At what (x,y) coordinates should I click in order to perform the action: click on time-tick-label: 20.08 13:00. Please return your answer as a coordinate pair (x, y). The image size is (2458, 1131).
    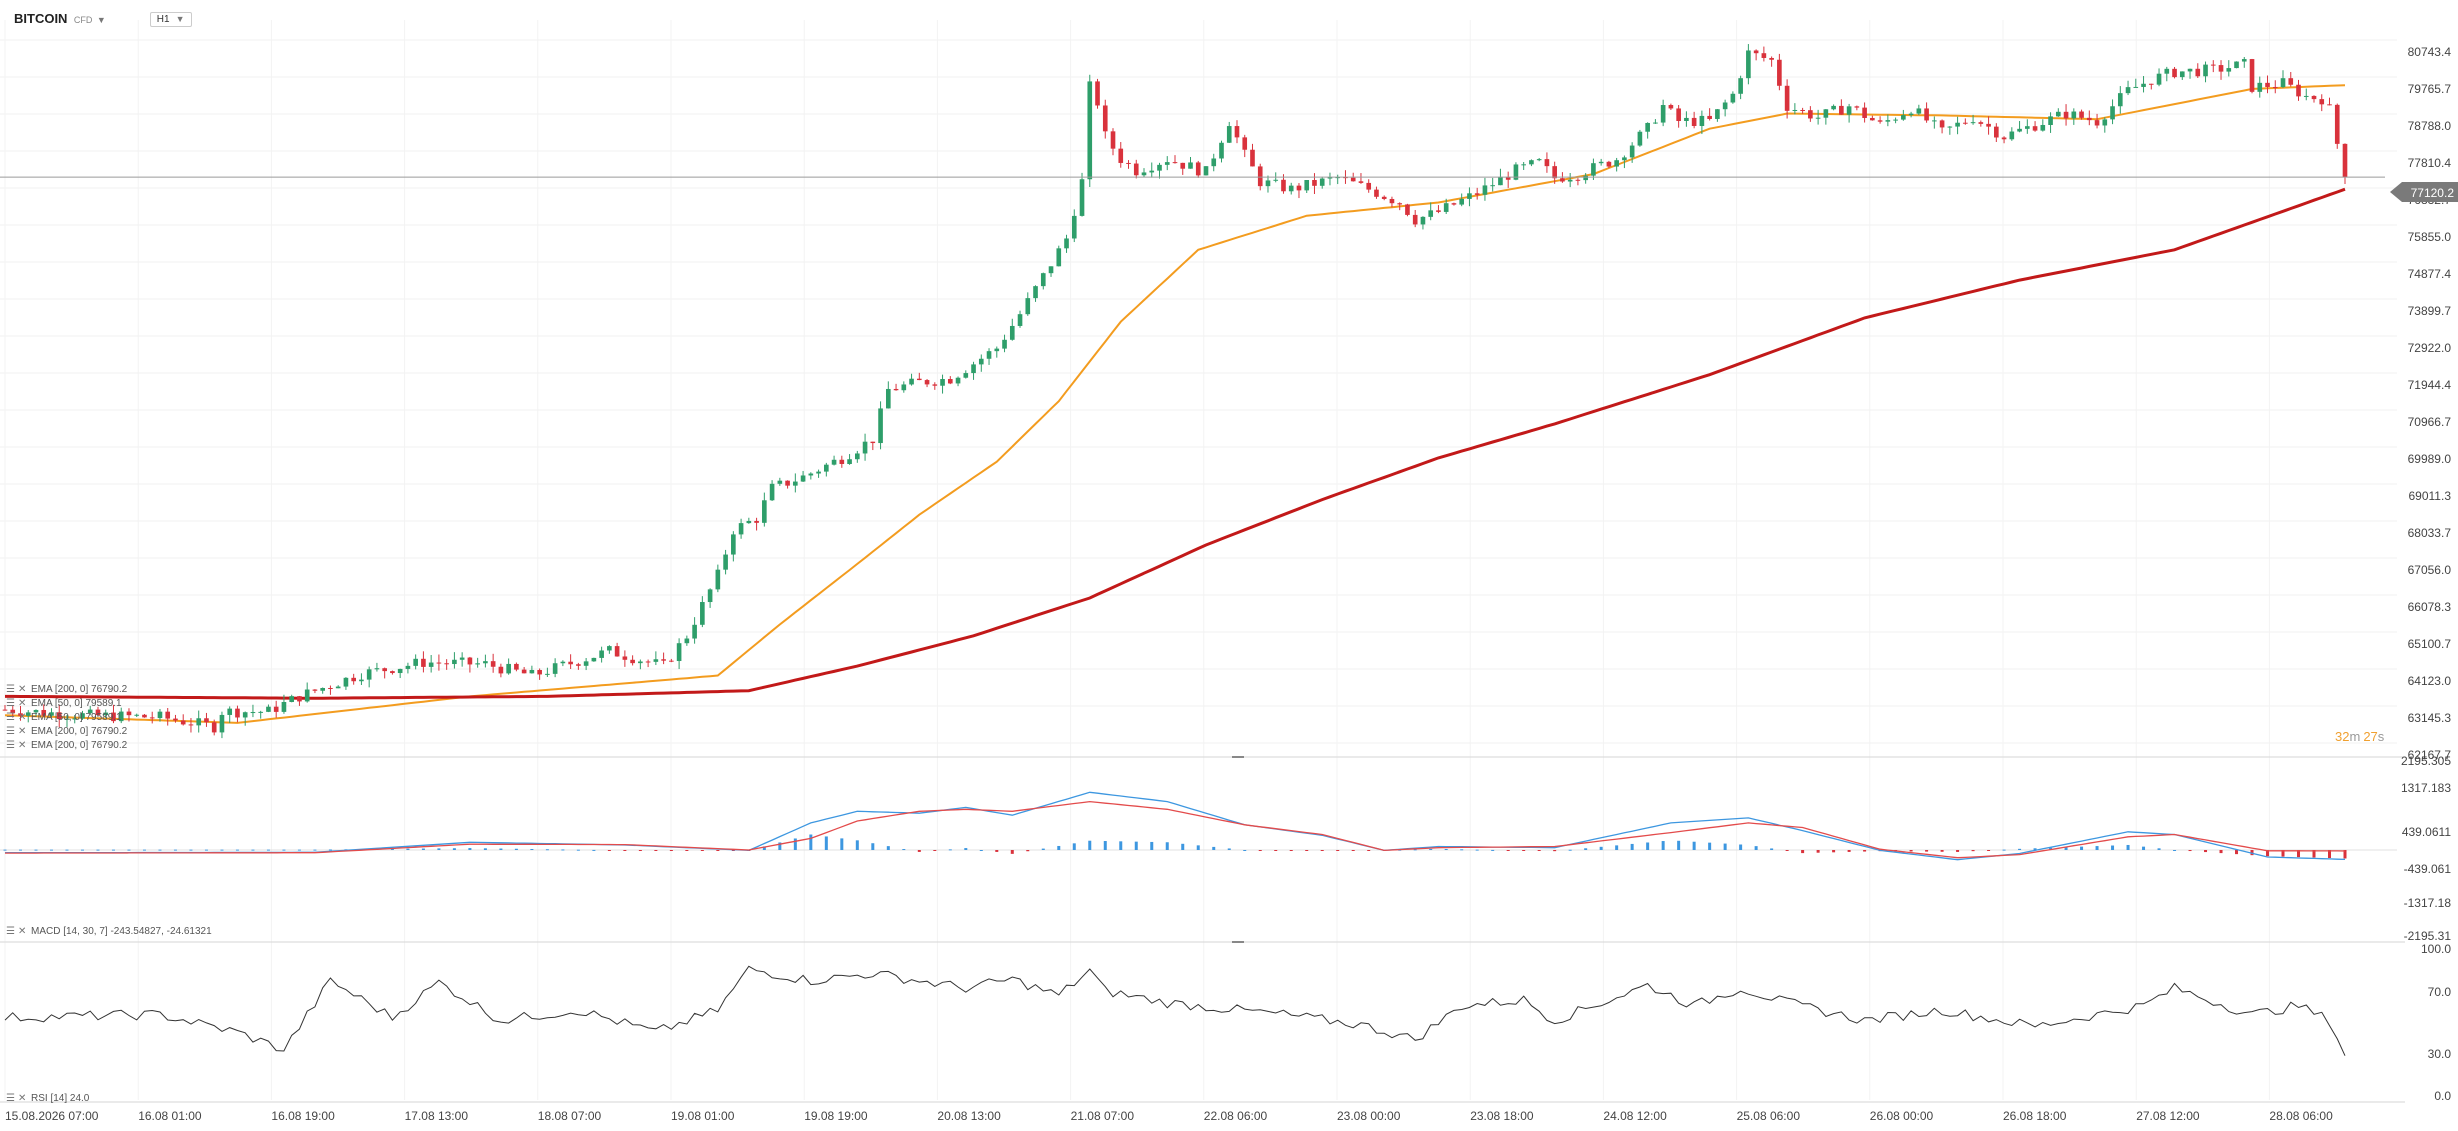
    Looking at the image, I should click on (969, 1116).